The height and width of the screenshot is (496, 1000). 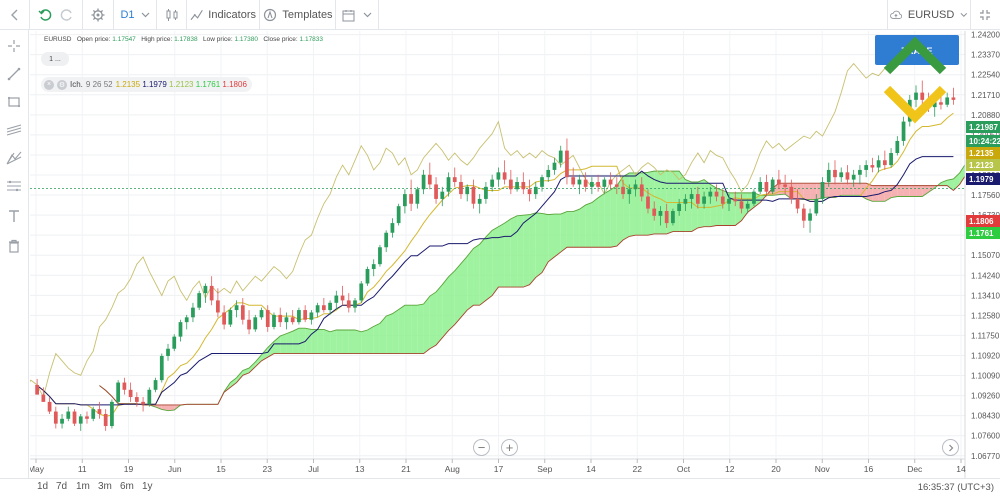 I want to click on close-indicator-icon: ×, so click(x=49, y=84).